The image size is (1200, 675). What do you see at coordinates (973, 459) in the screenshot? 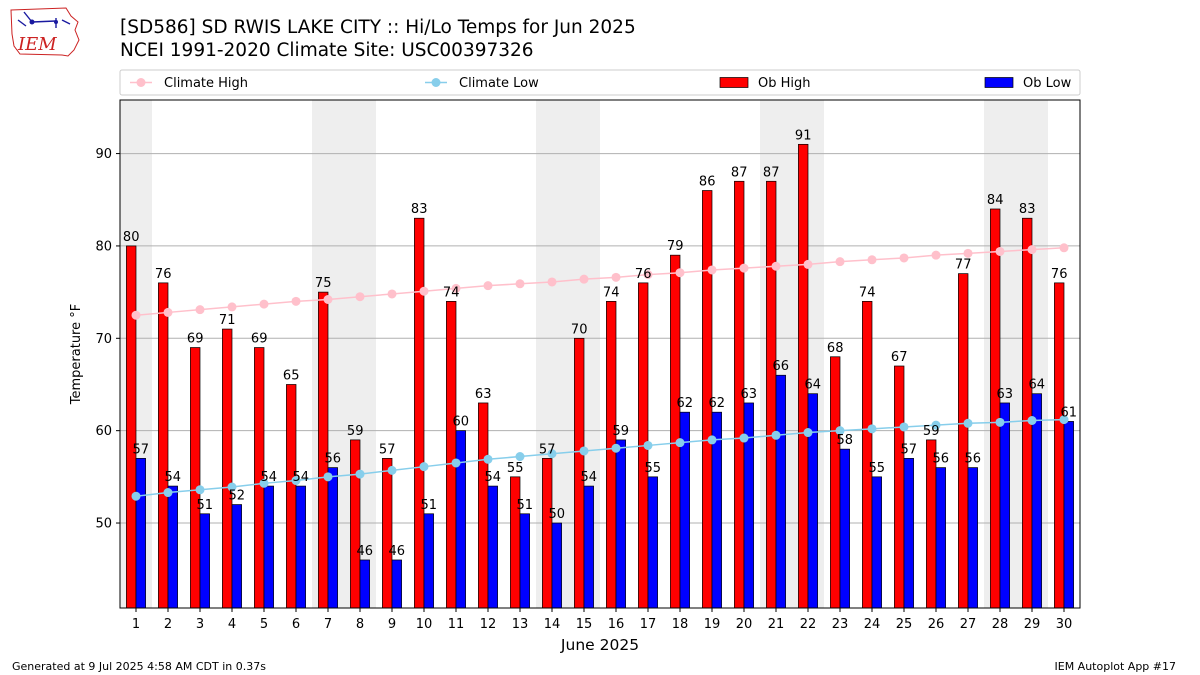
I see `ob-low-value-label: 56` at bounding box center [973, 459].